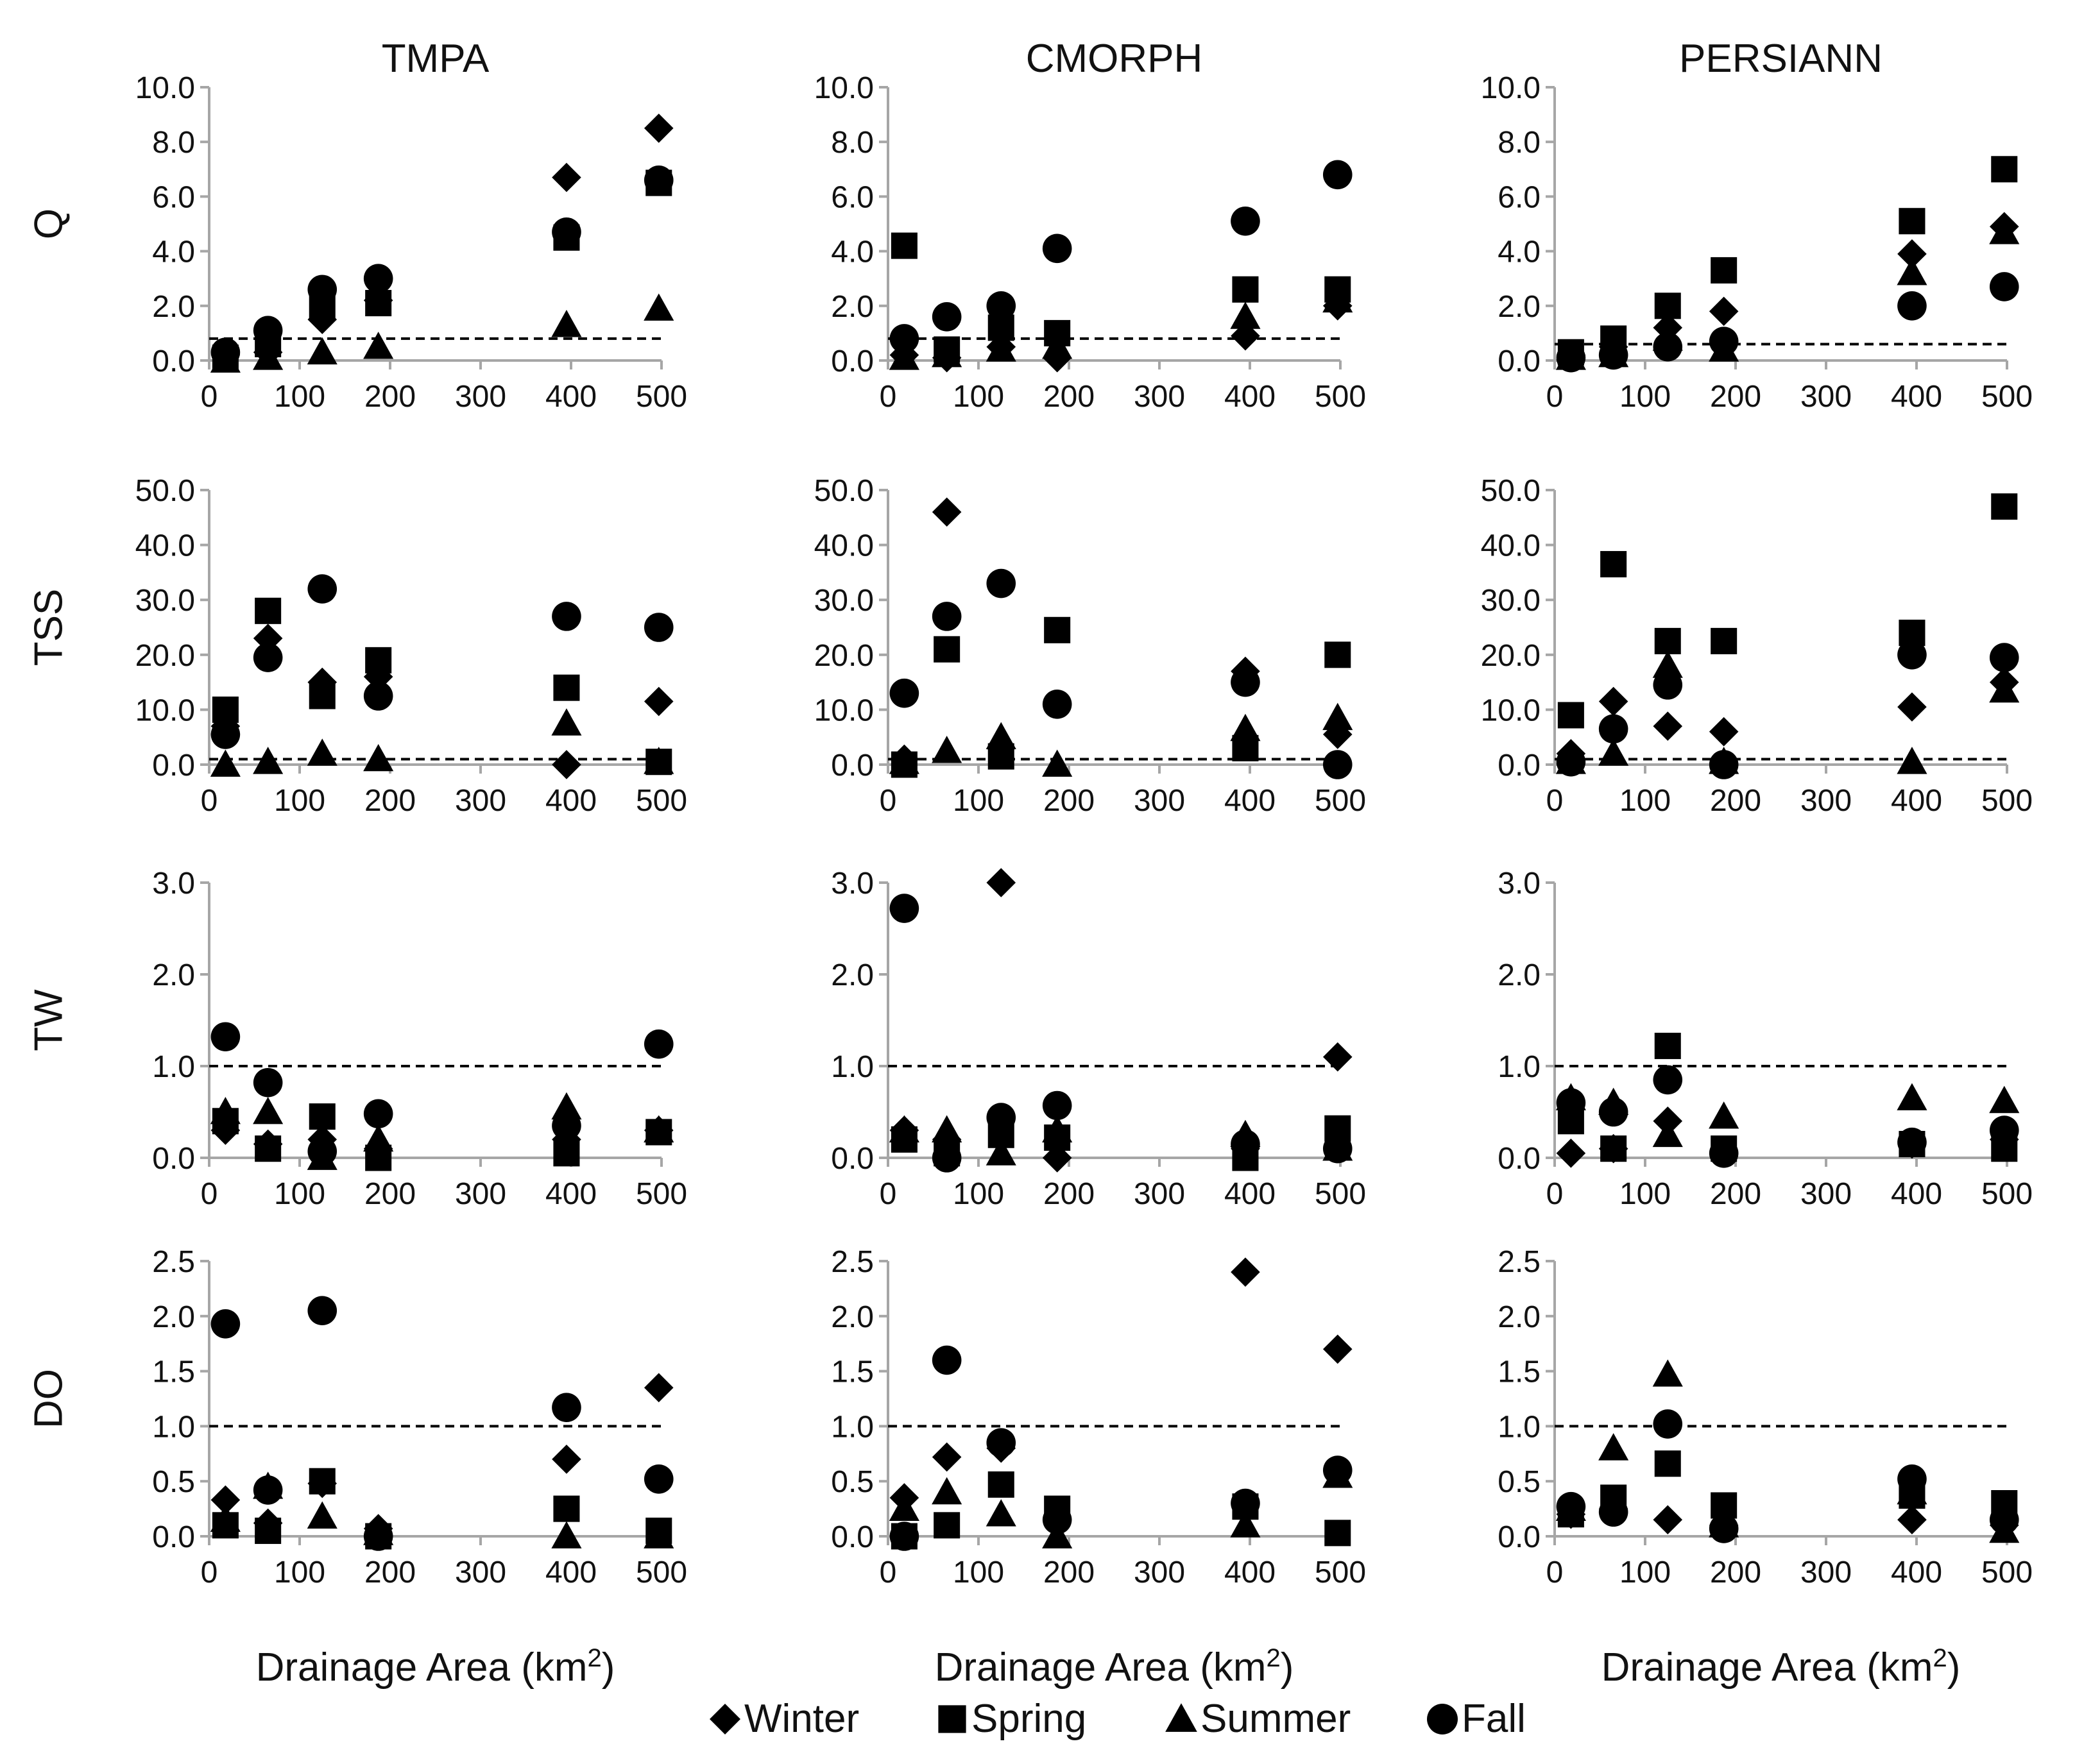  What do you see at coordinates (1477, 1719) in the screenshot?
I see `legend-item-fall: Fall` at bounding box center [1477, 1719].